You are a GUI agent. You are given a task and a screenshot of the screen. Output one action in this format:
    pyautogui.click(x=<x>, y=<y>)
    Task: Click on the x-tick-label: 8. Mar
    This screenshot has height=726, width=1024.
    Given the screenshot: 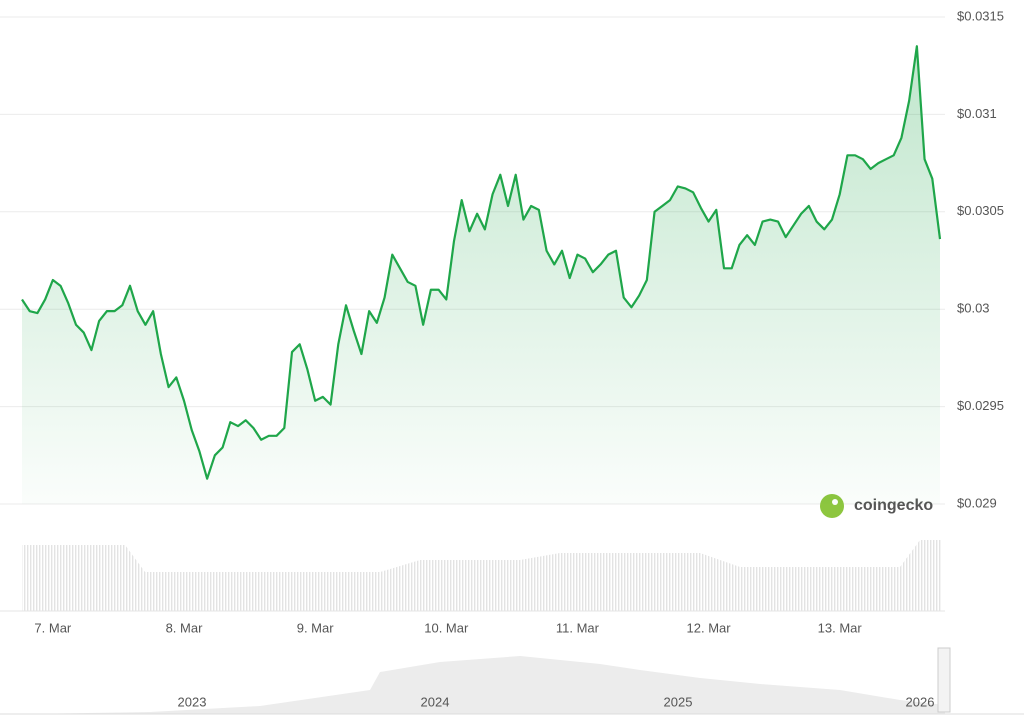 What is the action you would take?
    pyautogui.click(x=185, y=627)
    